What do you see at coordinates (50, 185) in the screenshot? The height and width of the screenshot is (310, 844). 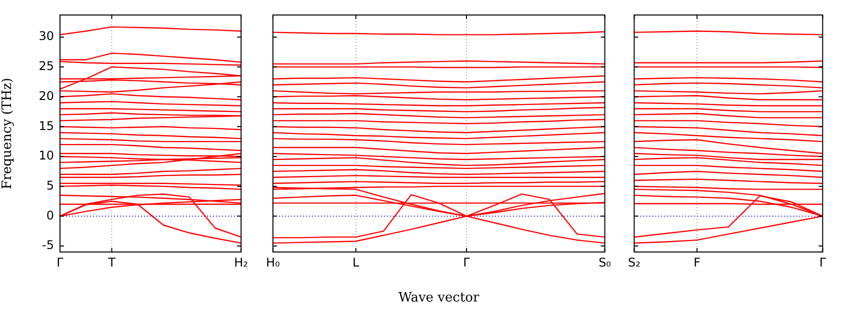 I see `y-tick-label: 5` at bounding box center [50, 185].